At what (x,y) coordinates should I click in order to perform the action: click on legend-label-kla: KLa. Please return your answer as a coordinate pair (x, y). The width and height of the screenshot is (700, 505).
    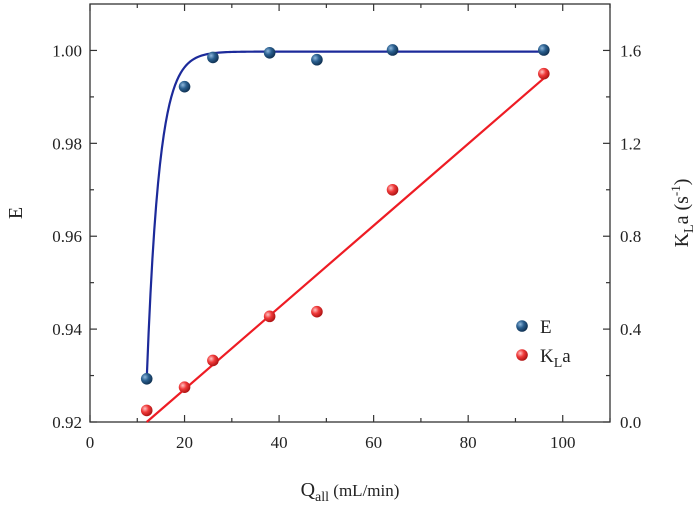
    Looking at the image, I should click on (555, 358).